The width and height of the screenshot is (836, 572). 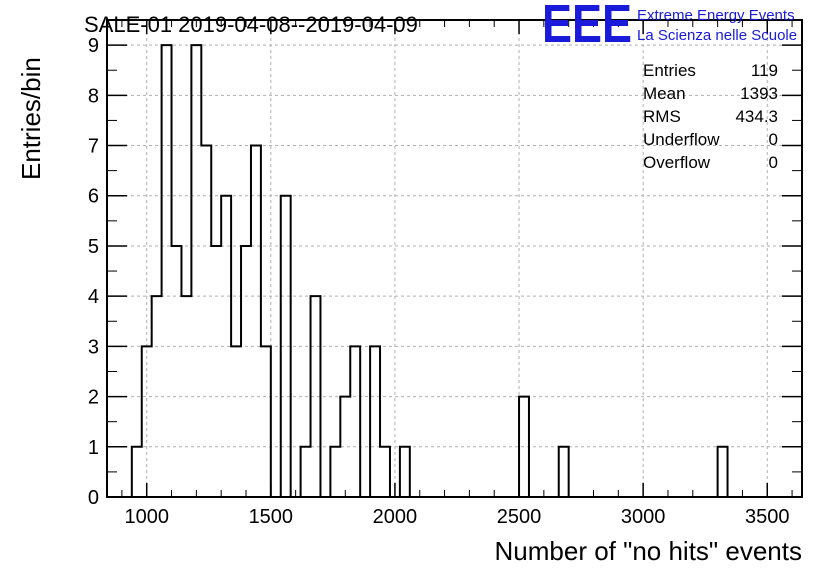 I want to click on logo-line-1: Extreme Energy Events, so click(x=716, y=15).